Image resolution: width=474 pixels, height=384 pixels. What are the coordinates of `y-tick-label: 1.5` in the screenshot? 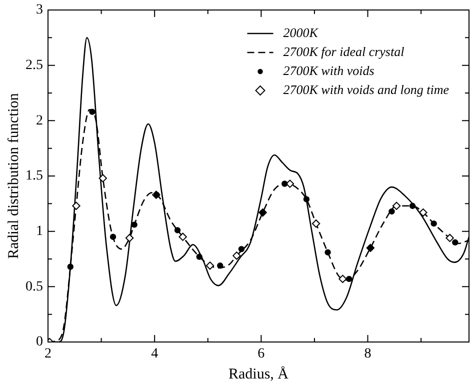 It's located at (34, 176).